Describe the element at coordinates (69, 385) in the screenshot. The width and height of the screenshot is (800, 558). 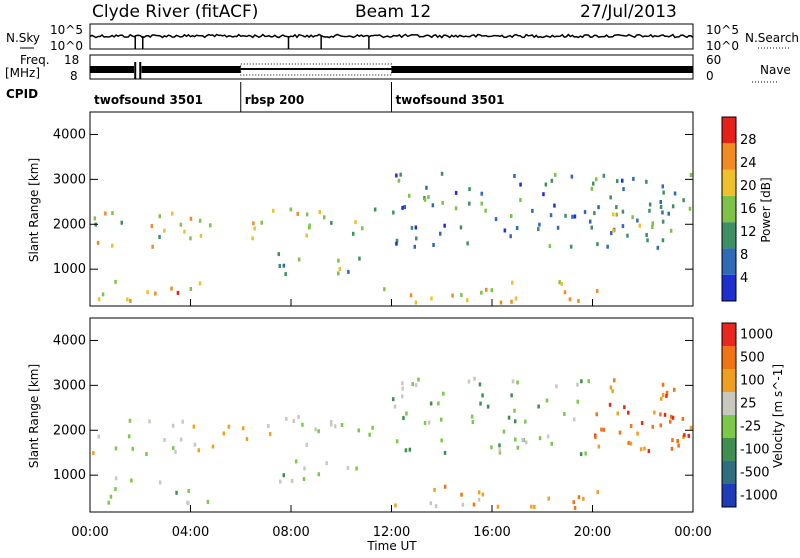
I see `y-tick-label: 3000` at that location.